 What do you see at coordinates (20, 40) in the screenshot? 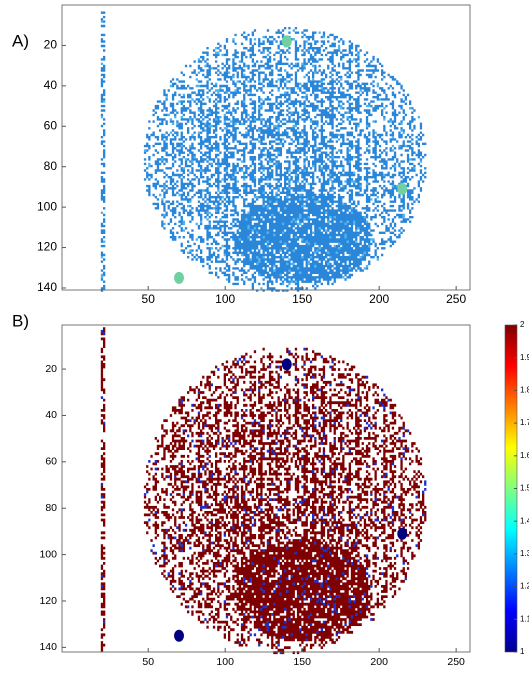
I see `panel-label: A)` at bounding box center [20, 40].